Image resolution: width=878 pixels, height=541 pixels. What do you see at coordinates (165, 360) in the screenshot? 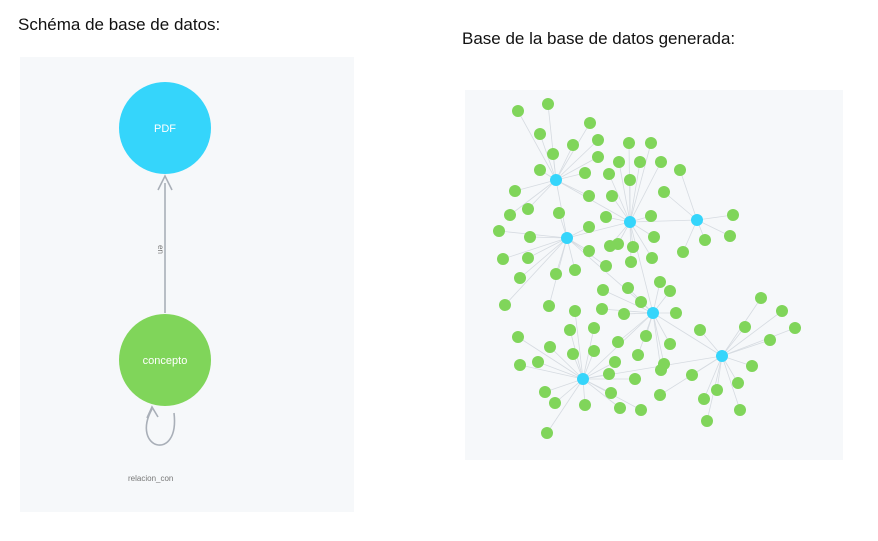
I see `concepto-node` at bounding box center [165, 360].